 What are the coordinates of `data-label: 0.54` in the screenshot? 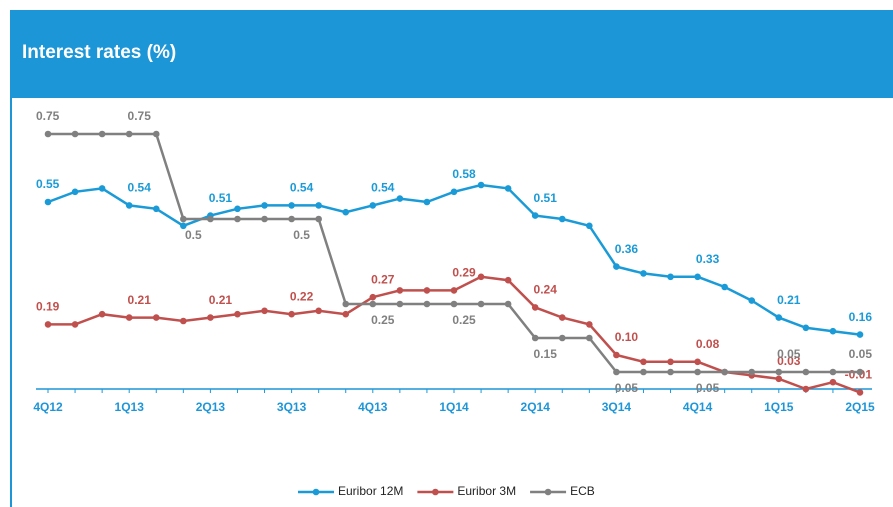 It's located at (383, 188).